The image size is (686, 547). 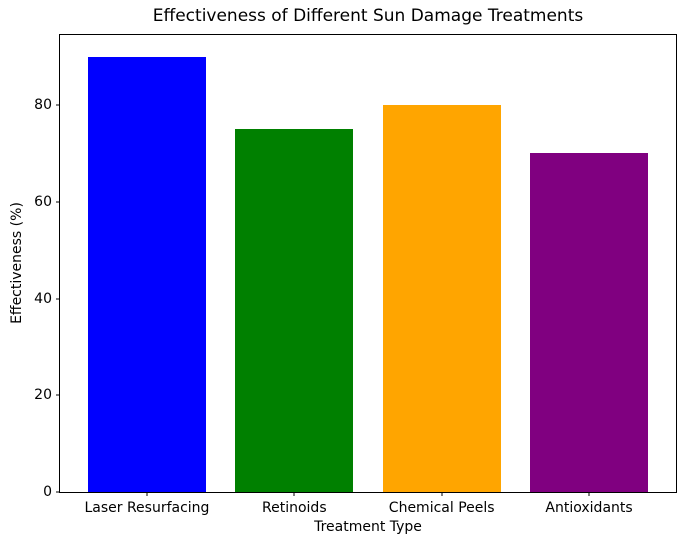 What do you see at coordinates (43, 105) in the screenshot?
I see `y-tick-label: 80` at bounding box center [43, 105].